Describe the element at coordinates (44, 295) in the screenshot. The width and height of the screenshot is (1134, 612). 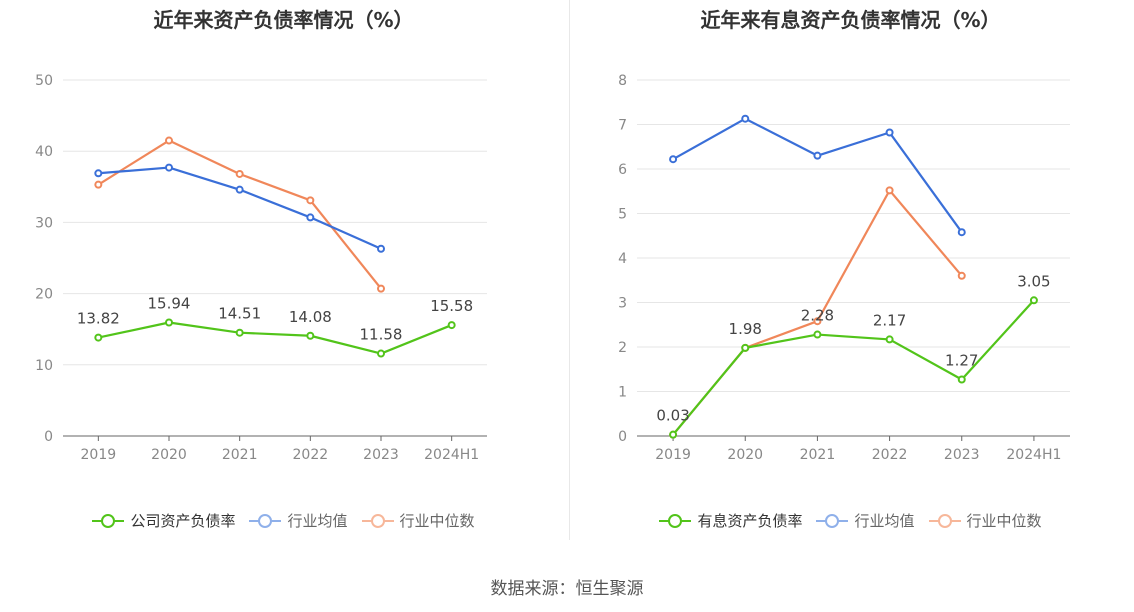
I see `y-tick-label: 20` at that location.